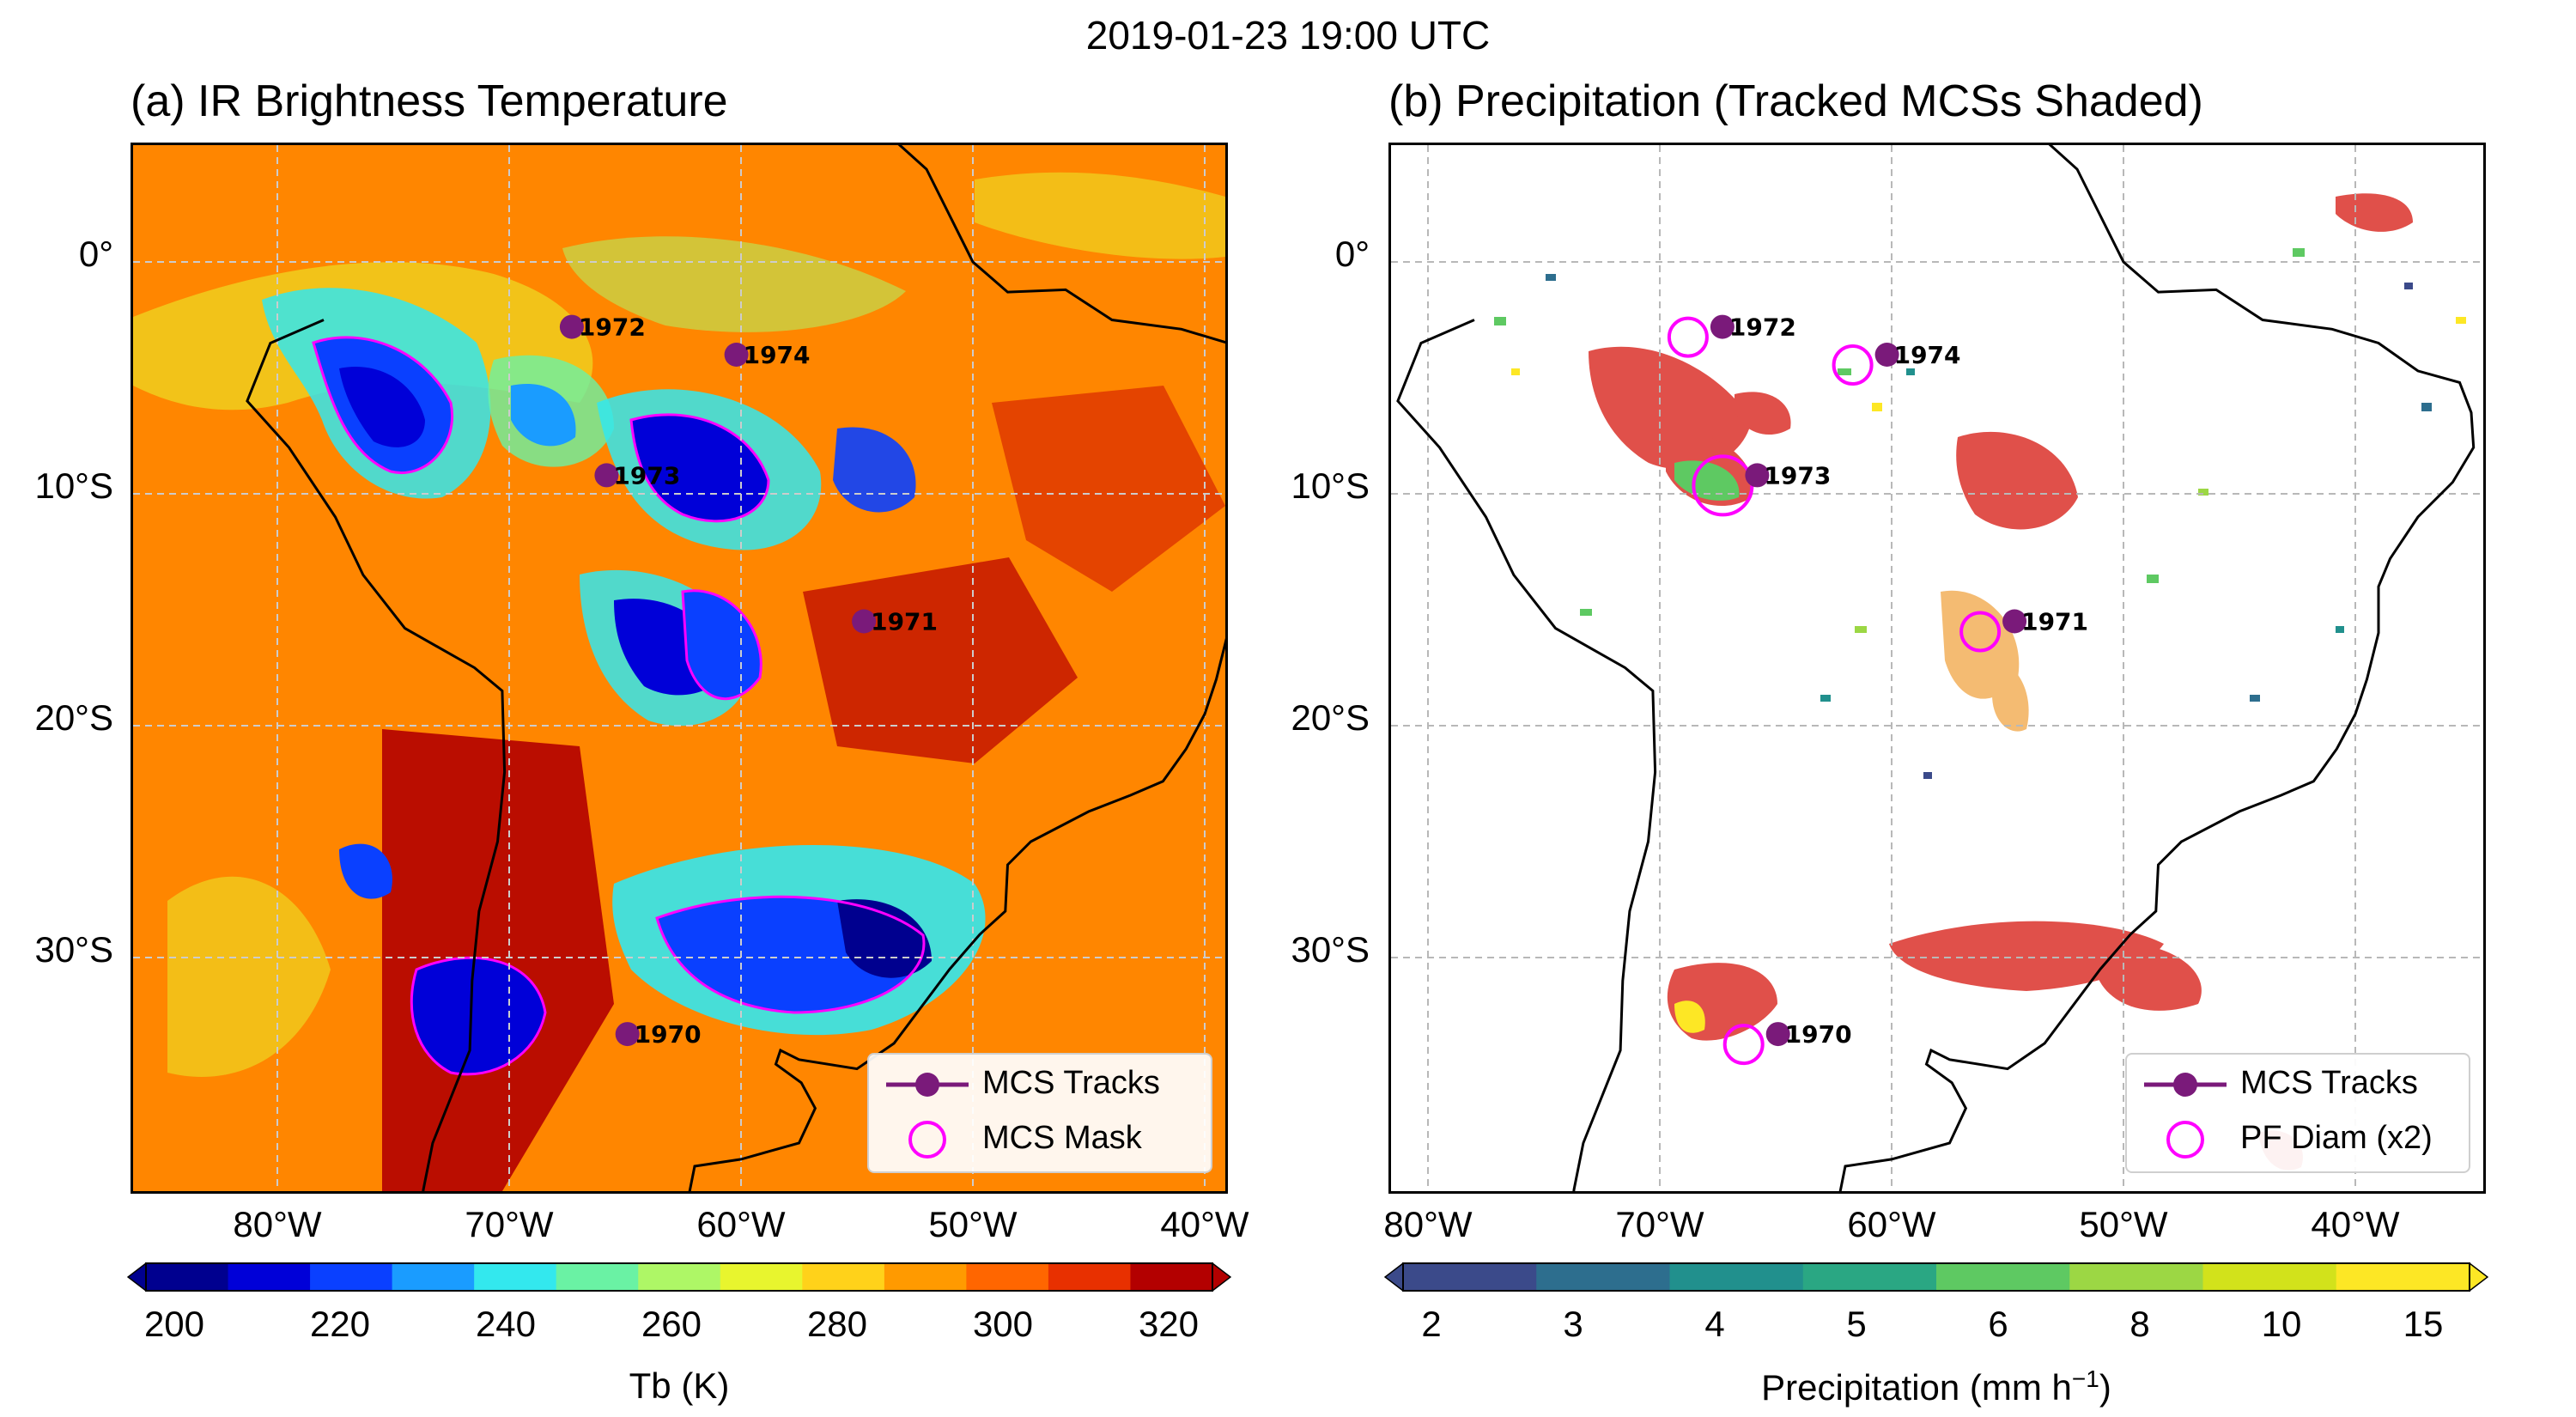 This screenshot has width=2576, height=1417. What do you see at coordinates (1744, 1045) in the screenshot?
I see `pf-diameter-circle-1970` at bounding box center [1744, 1045].